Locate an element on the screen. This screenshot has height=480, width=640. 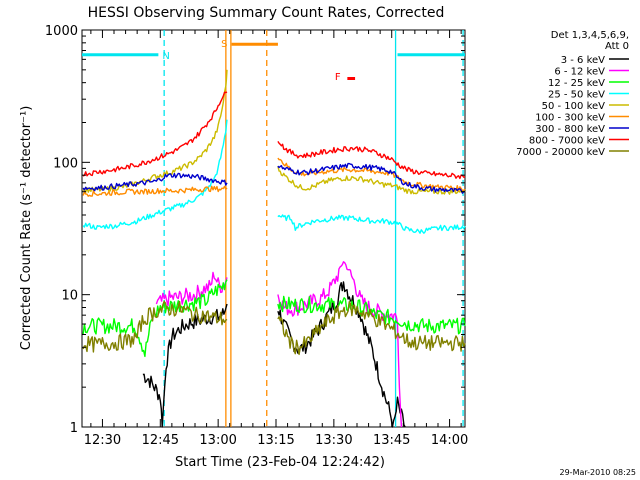
legend-label: 100 - 300 keV is located at coordinates (570, 118).